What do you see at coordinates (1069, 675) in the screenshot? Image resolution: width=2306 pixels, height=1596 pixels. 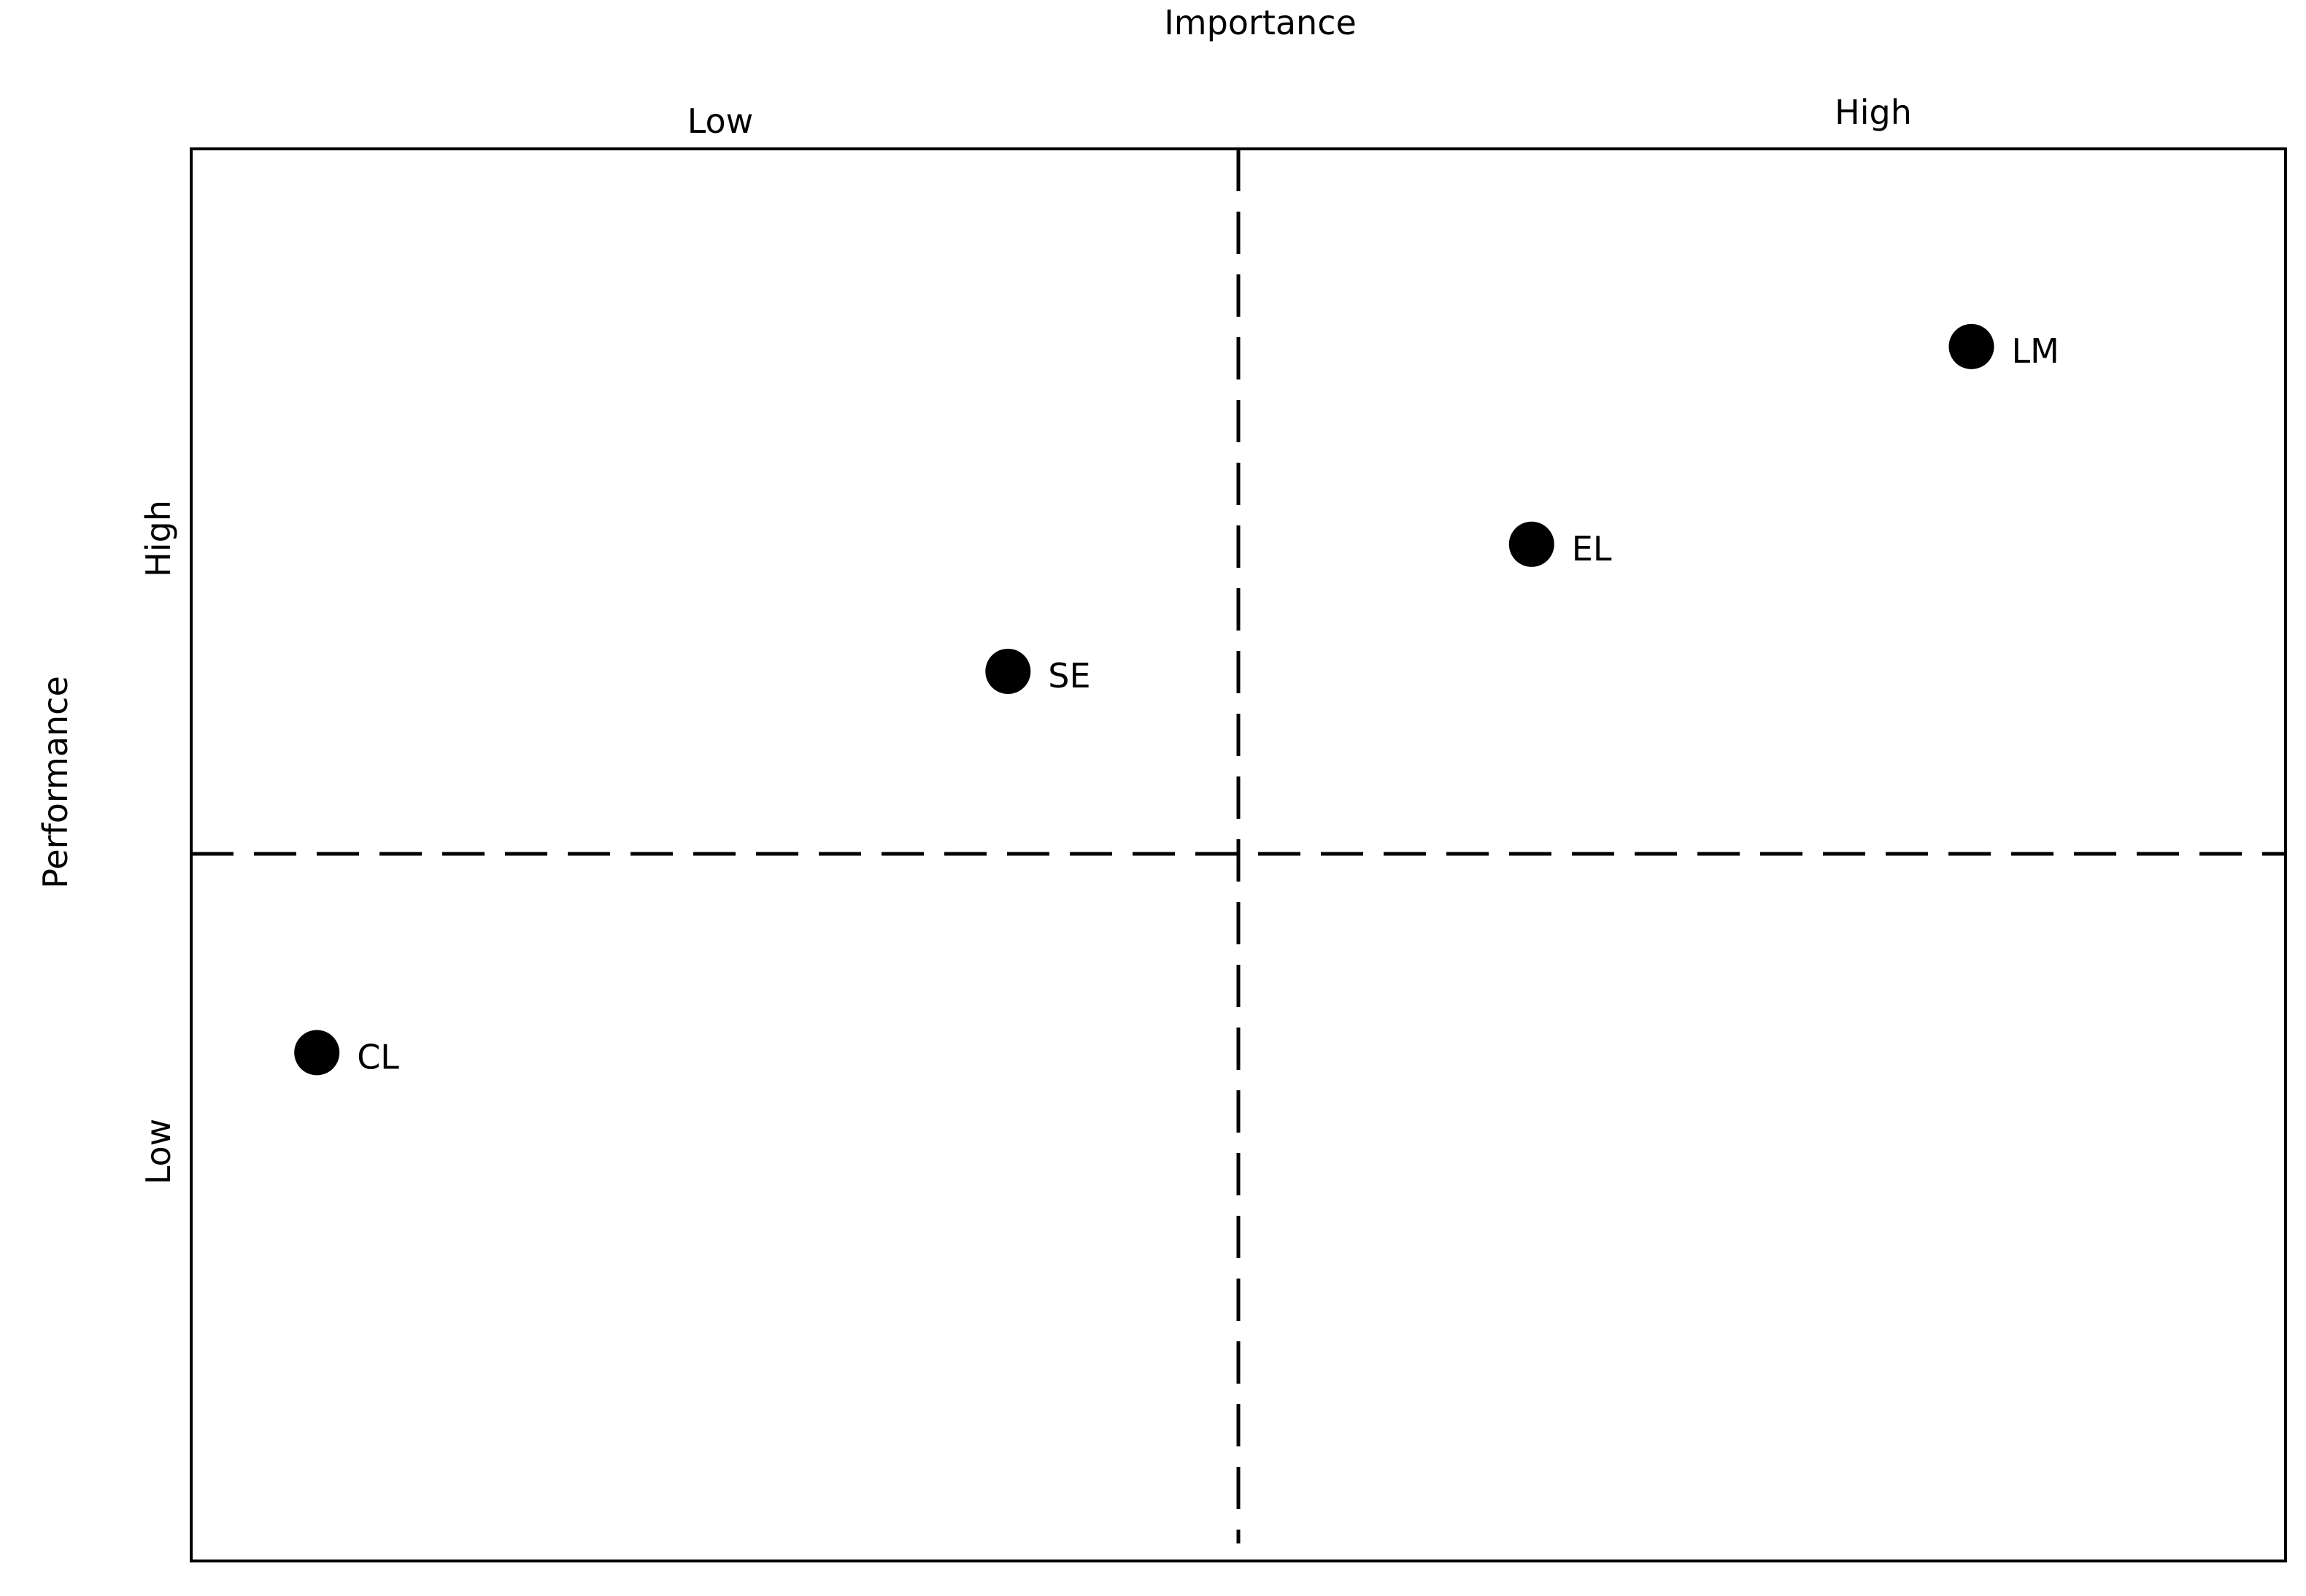 I see `data-label-se: SE` at bounding box center [1069, 675].